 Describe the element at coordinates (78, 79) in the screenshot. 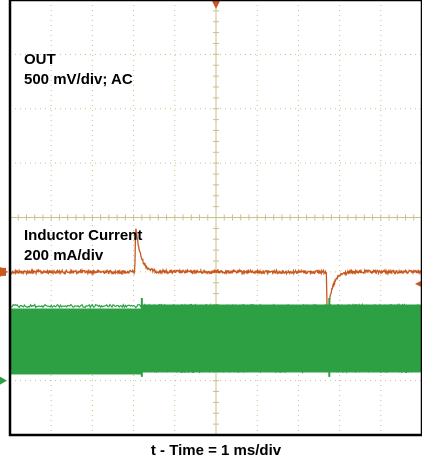

I see `ch1-label-line-2: 500 mV/div; AC` at that location.